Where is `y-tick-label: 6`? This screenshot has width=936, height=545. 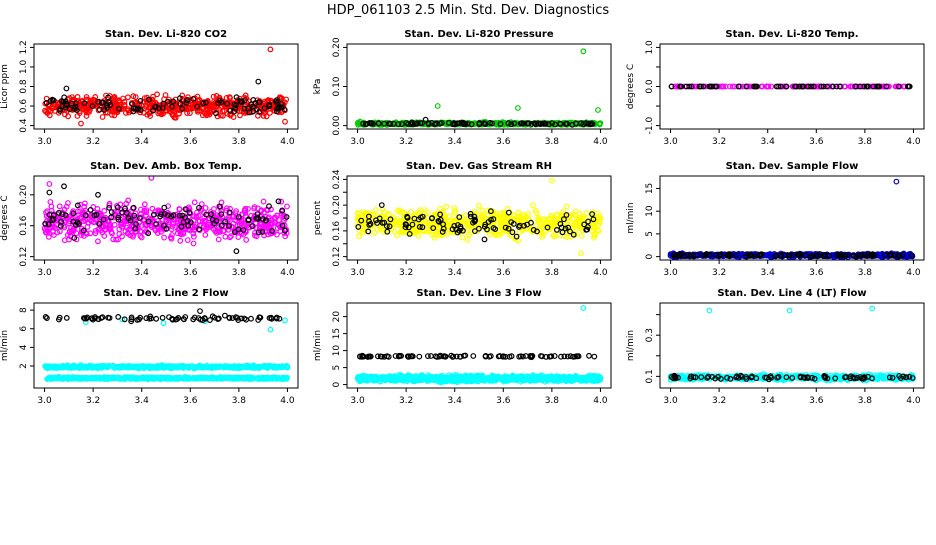 y-tick-label: 6 is located at coordinates (24, 329).